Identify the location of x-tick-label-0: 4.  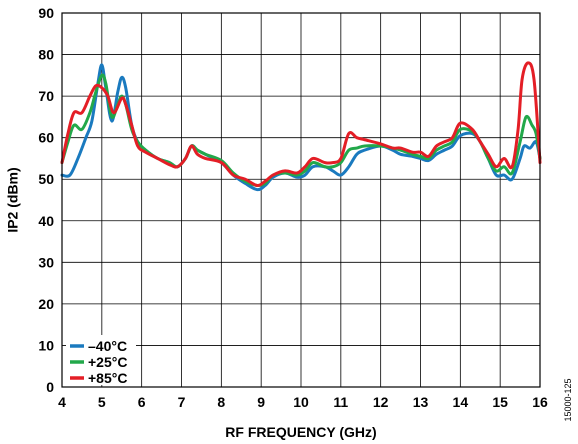
(62, 402).